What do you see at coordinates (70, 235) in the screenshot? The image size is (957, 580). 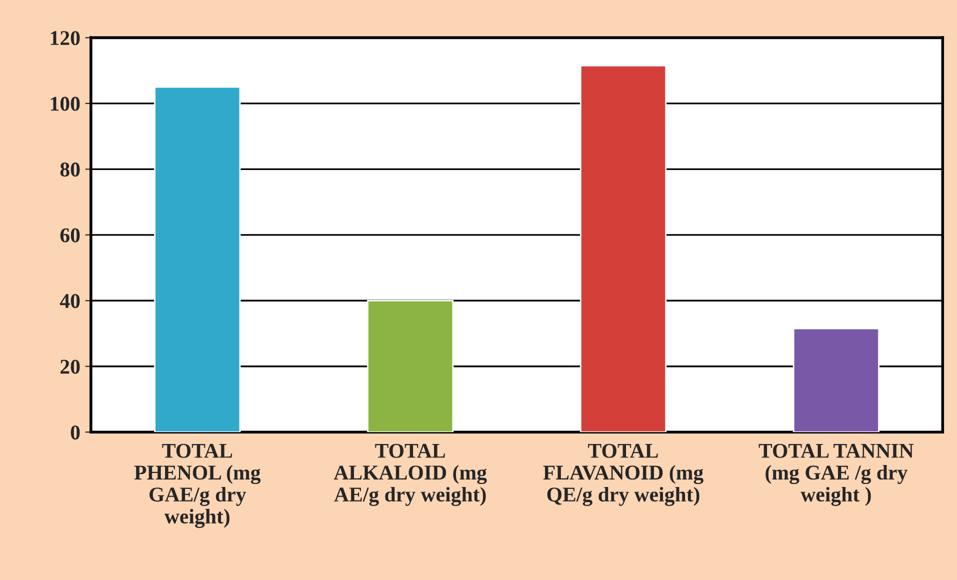 I see `y-tick-label: 60` at bounding box center [70, 235].